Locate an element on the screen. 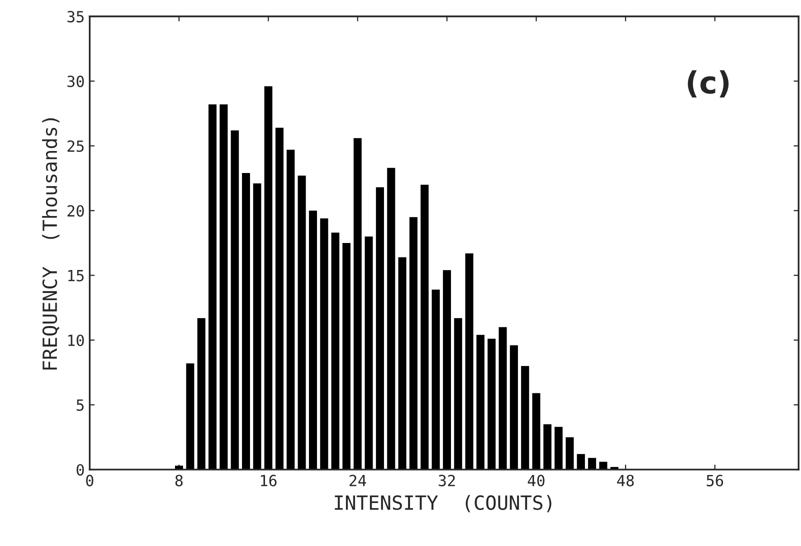 This screenshot has width=801, height=546. y-tick-label: 0 is located at coordinates (80, 470).